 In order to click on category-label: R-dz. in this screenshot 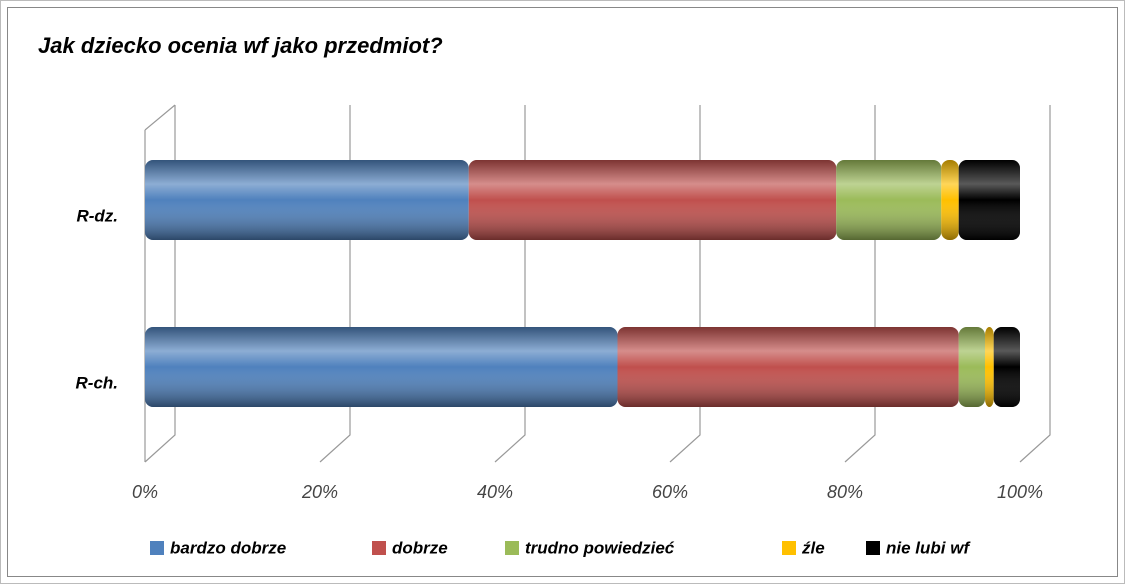, I will do `click(97, 215)`.